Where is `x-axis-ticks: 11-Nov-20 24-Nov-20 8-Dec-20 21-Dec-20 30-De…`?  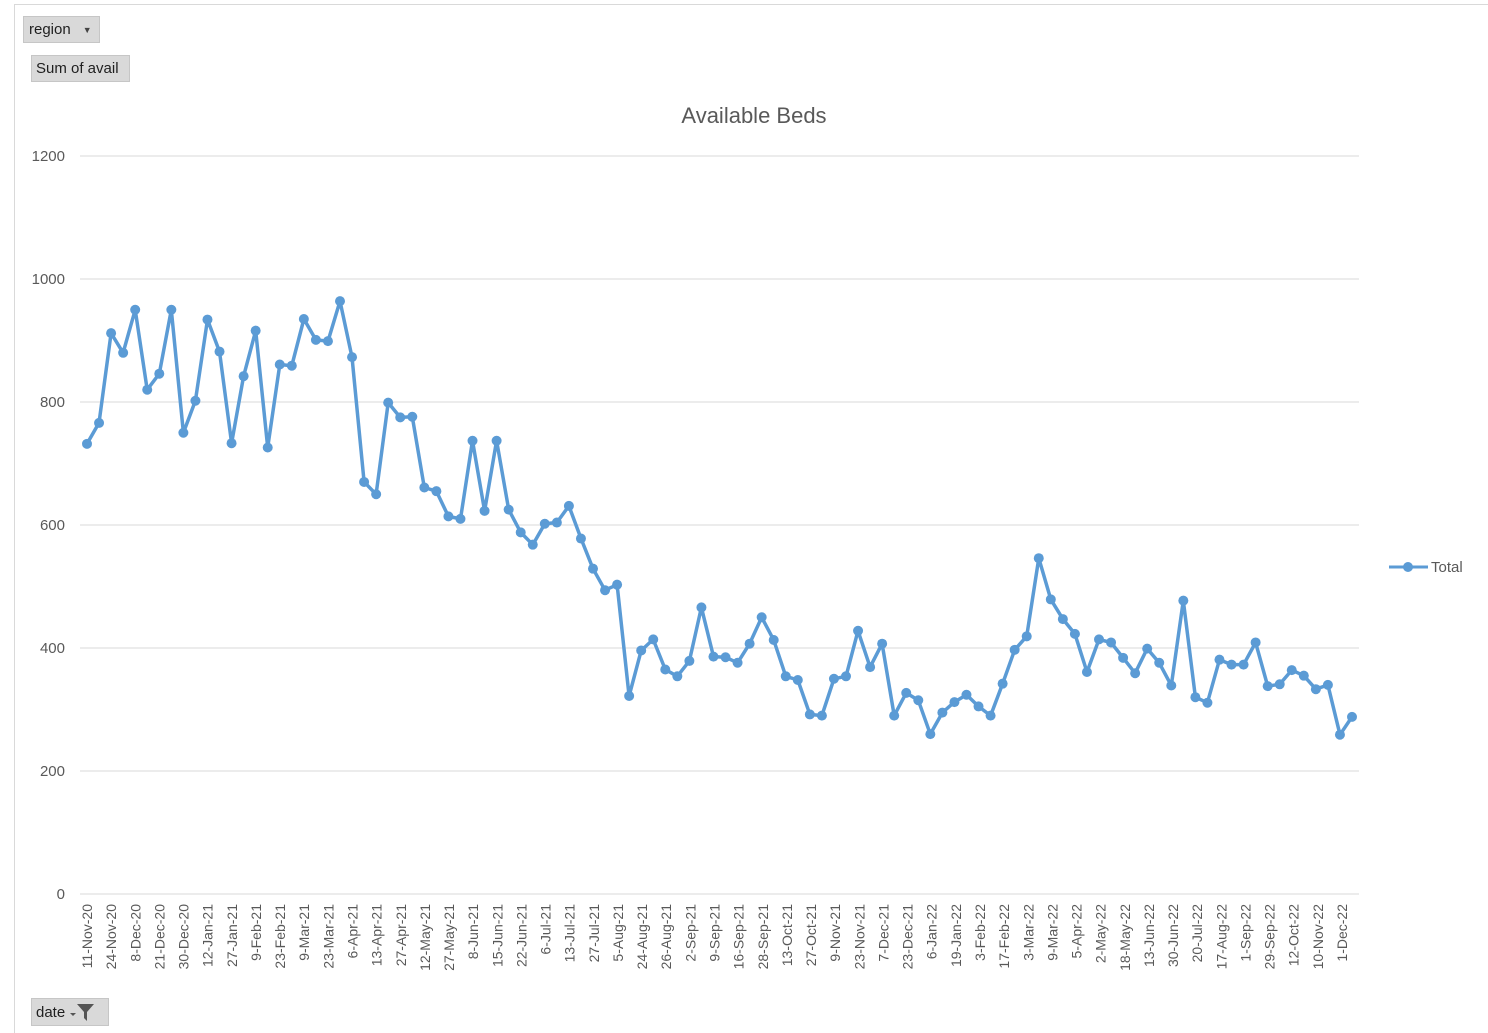
x-axis-ticks: 11-Nov-20 24-Nov-20 8-Dec-20 21-Dec-20 30-De… is located at coordinates (714, 937).